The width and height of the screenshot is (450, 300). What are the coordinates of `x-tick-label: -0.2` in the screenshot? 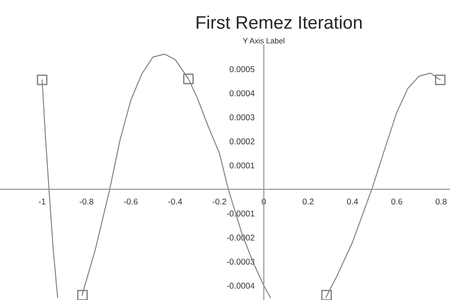 It's located at (219, 201).